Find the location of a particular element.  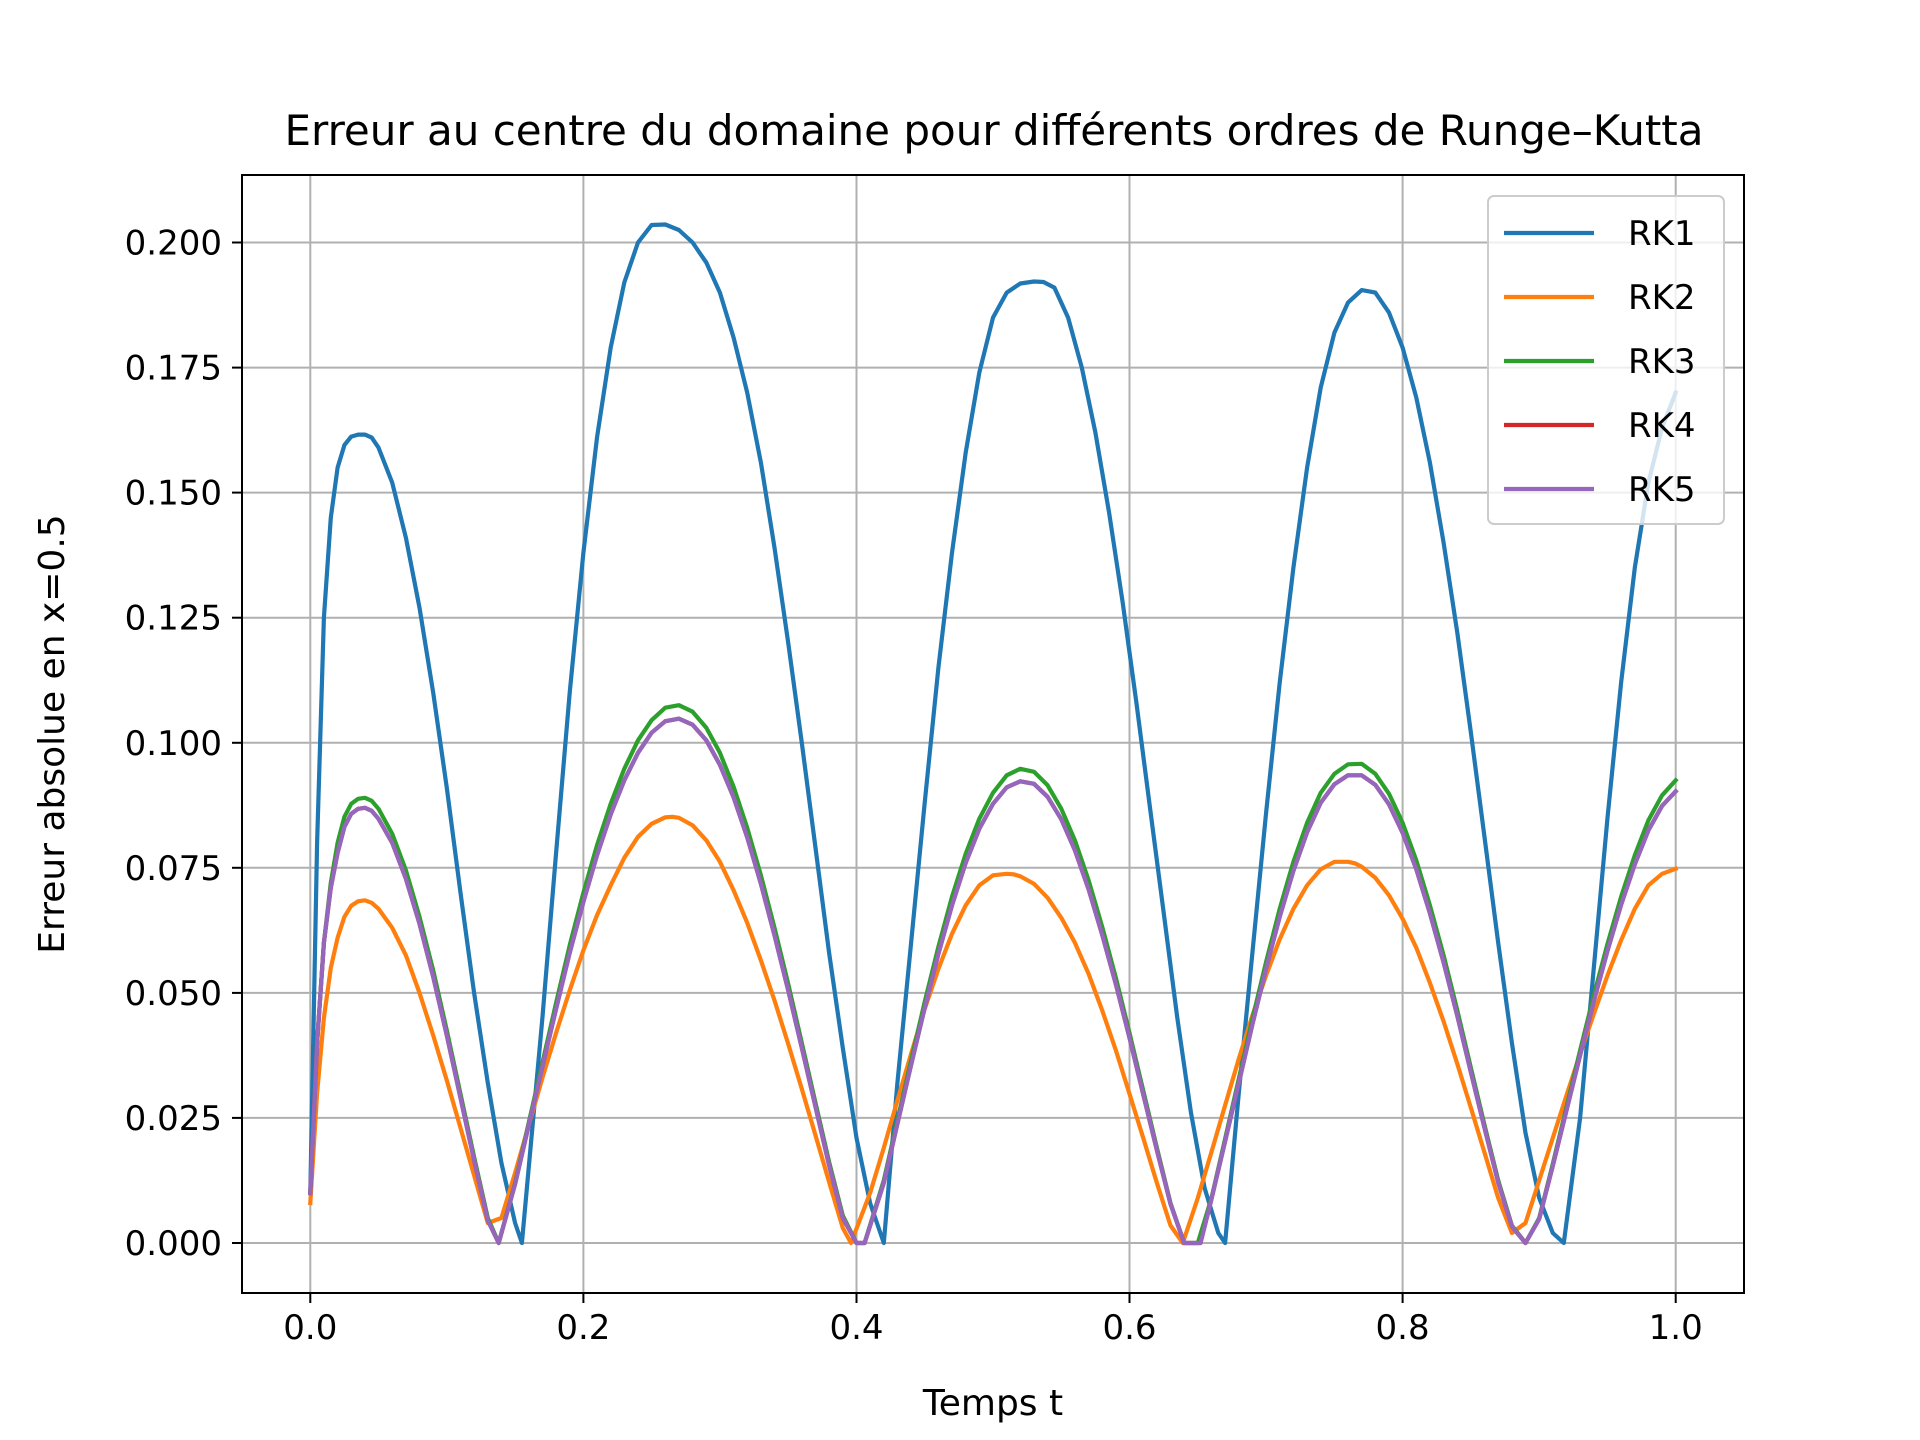

y-tick-label: 0.025 is located at coordinates (173, 1119).